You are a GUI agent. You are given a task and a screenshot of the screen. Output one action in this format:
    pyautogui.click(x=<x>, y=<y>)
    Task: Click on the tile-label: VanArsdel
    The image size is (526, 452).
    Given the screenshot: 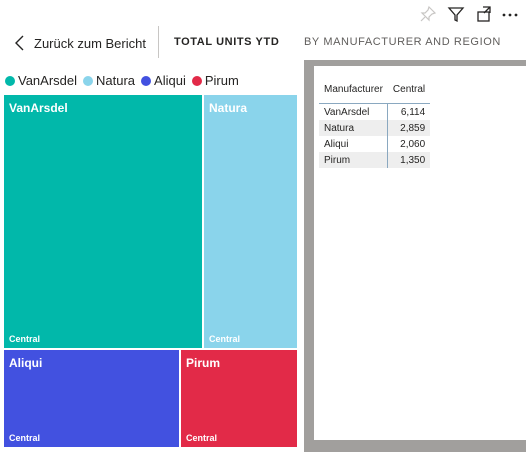 What is the action you would take?
    pyautogui.click(x=38, y=108)
    